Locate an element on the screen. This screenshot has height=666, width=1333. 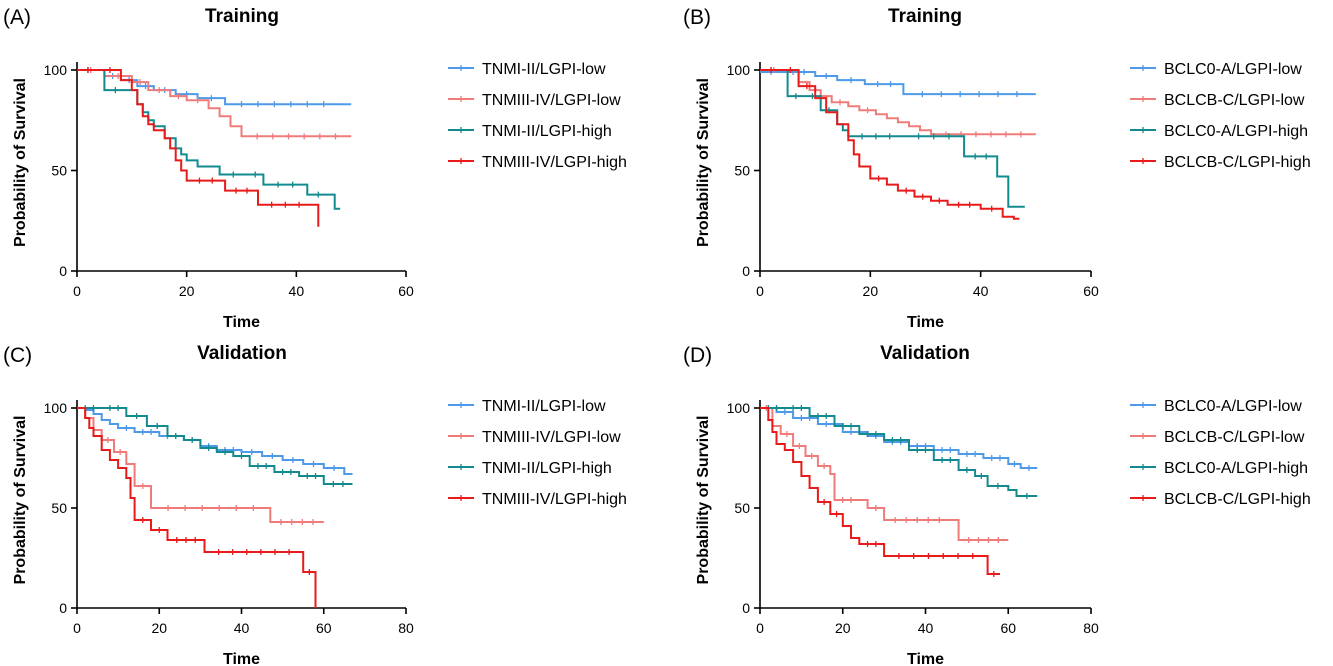
panel-a-series-2-curve is located at coordinates (209, 139).